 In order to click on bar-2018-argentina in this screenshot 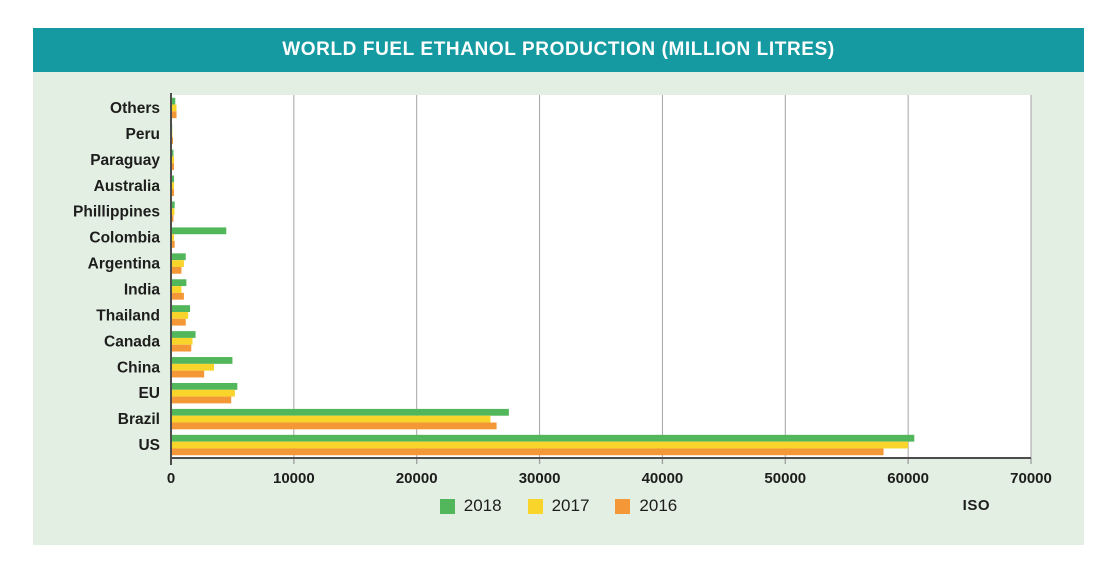, I will do `click(178, 257)`.